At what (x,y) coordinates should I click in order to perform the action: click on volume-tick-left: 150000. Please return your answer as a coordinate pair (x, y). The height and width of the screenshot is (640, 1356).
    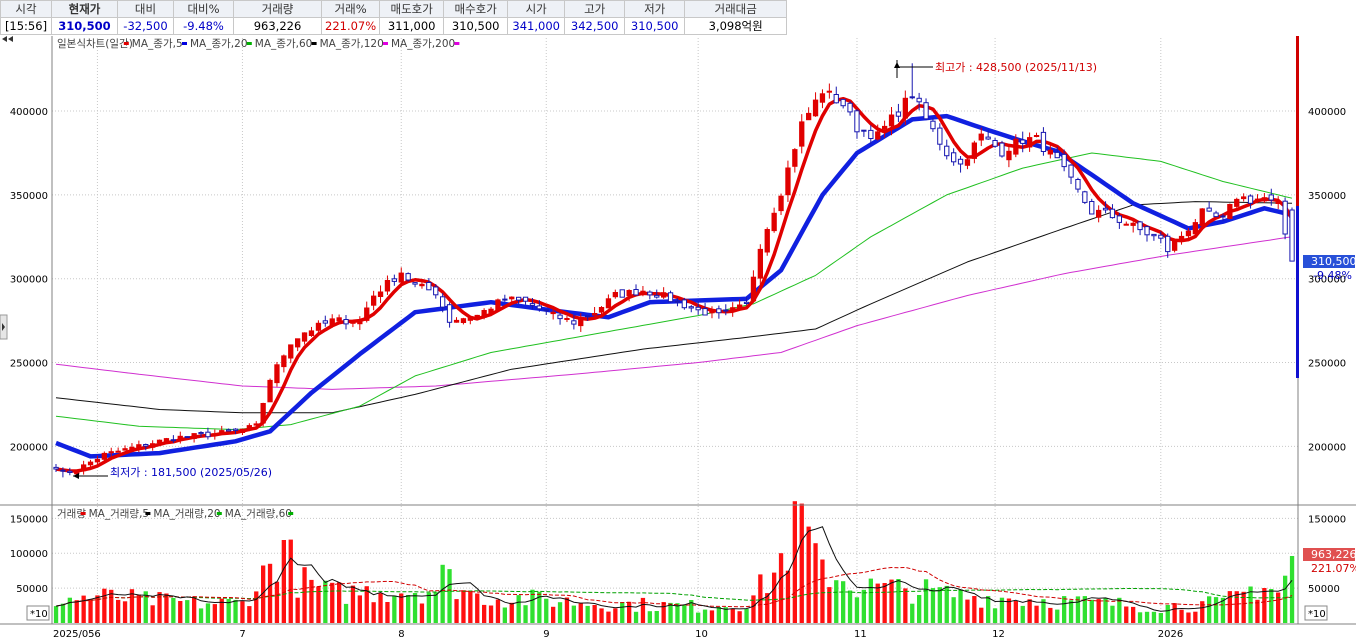
    Looking at the image, I should click on (29, 519).